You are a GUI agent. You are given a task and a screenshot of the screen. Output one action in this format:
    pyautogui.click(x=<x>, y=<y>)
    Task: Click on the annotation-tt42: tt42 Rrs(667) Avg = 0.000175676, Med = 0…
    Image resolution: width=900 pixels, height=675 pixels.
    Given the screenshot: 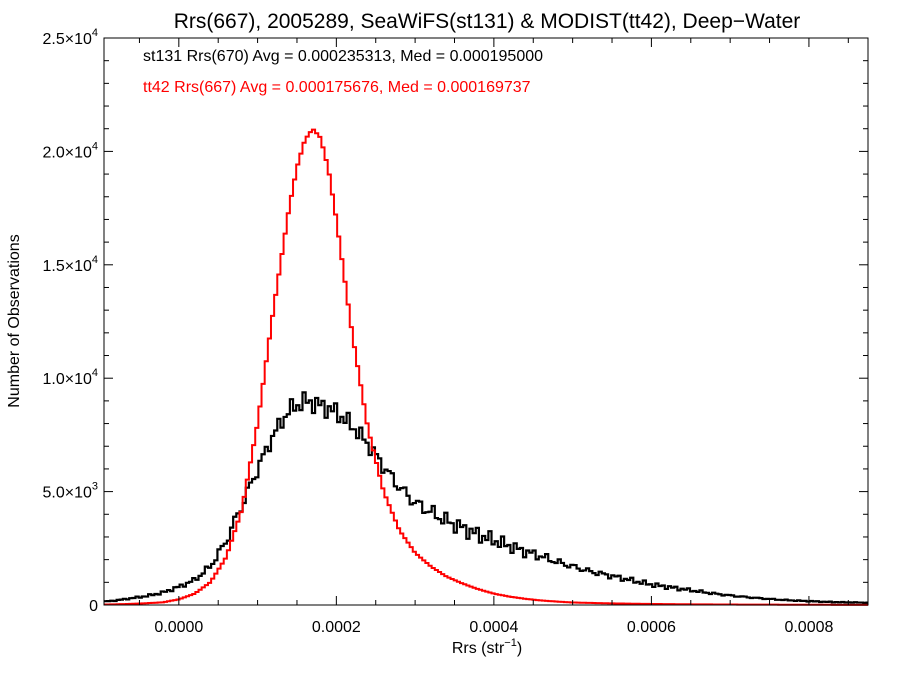 What is the action you would take?
    pyautogui.click(x=337, y=87)
    